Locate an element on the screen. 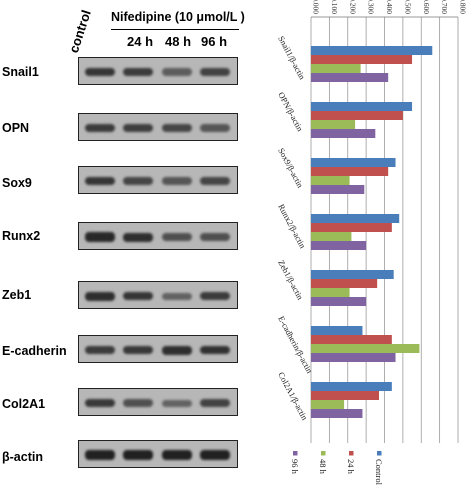 This screenshot has width=474, height=493. legend-label: Control is located at coordinates (379, 472).